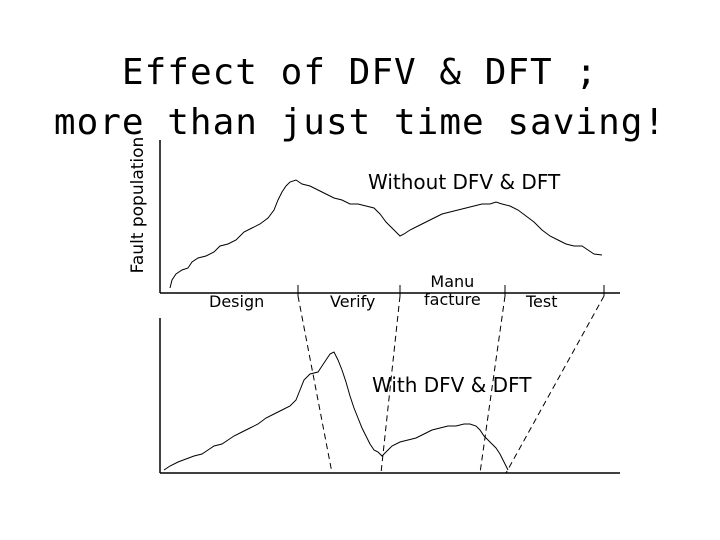 The width and height of the screenshot is (720, 540). Describe the element at coordinates (386, 234) in the screenshot. I see `curve-without-dfv-dft` at that location.